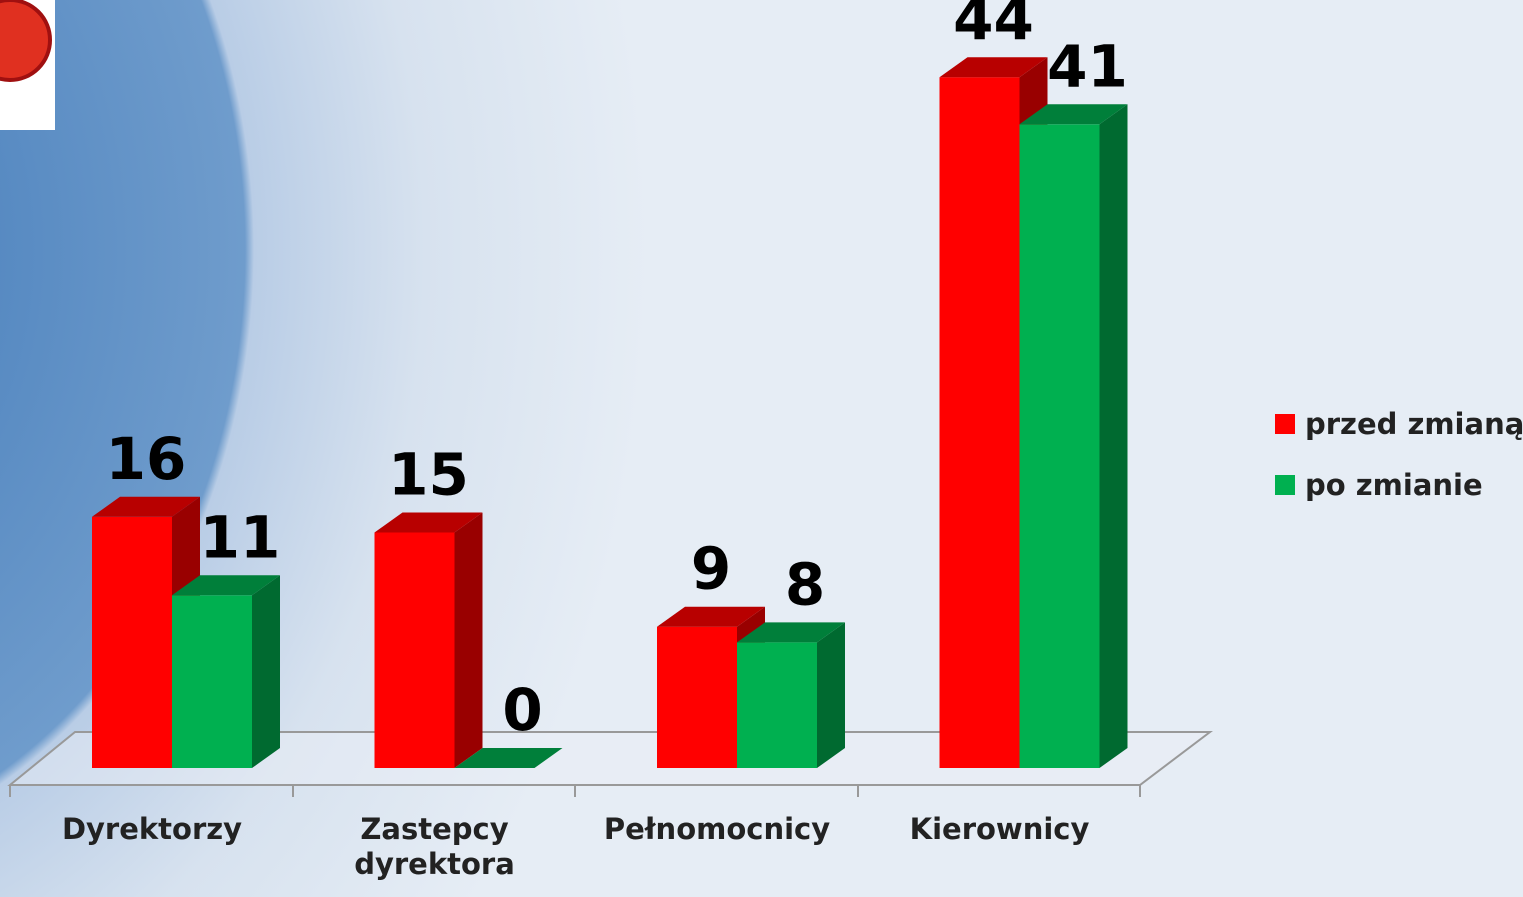 The image size is (1523, 897). I want to click on x-tick-label: Kierownicy, so click(999, 829).